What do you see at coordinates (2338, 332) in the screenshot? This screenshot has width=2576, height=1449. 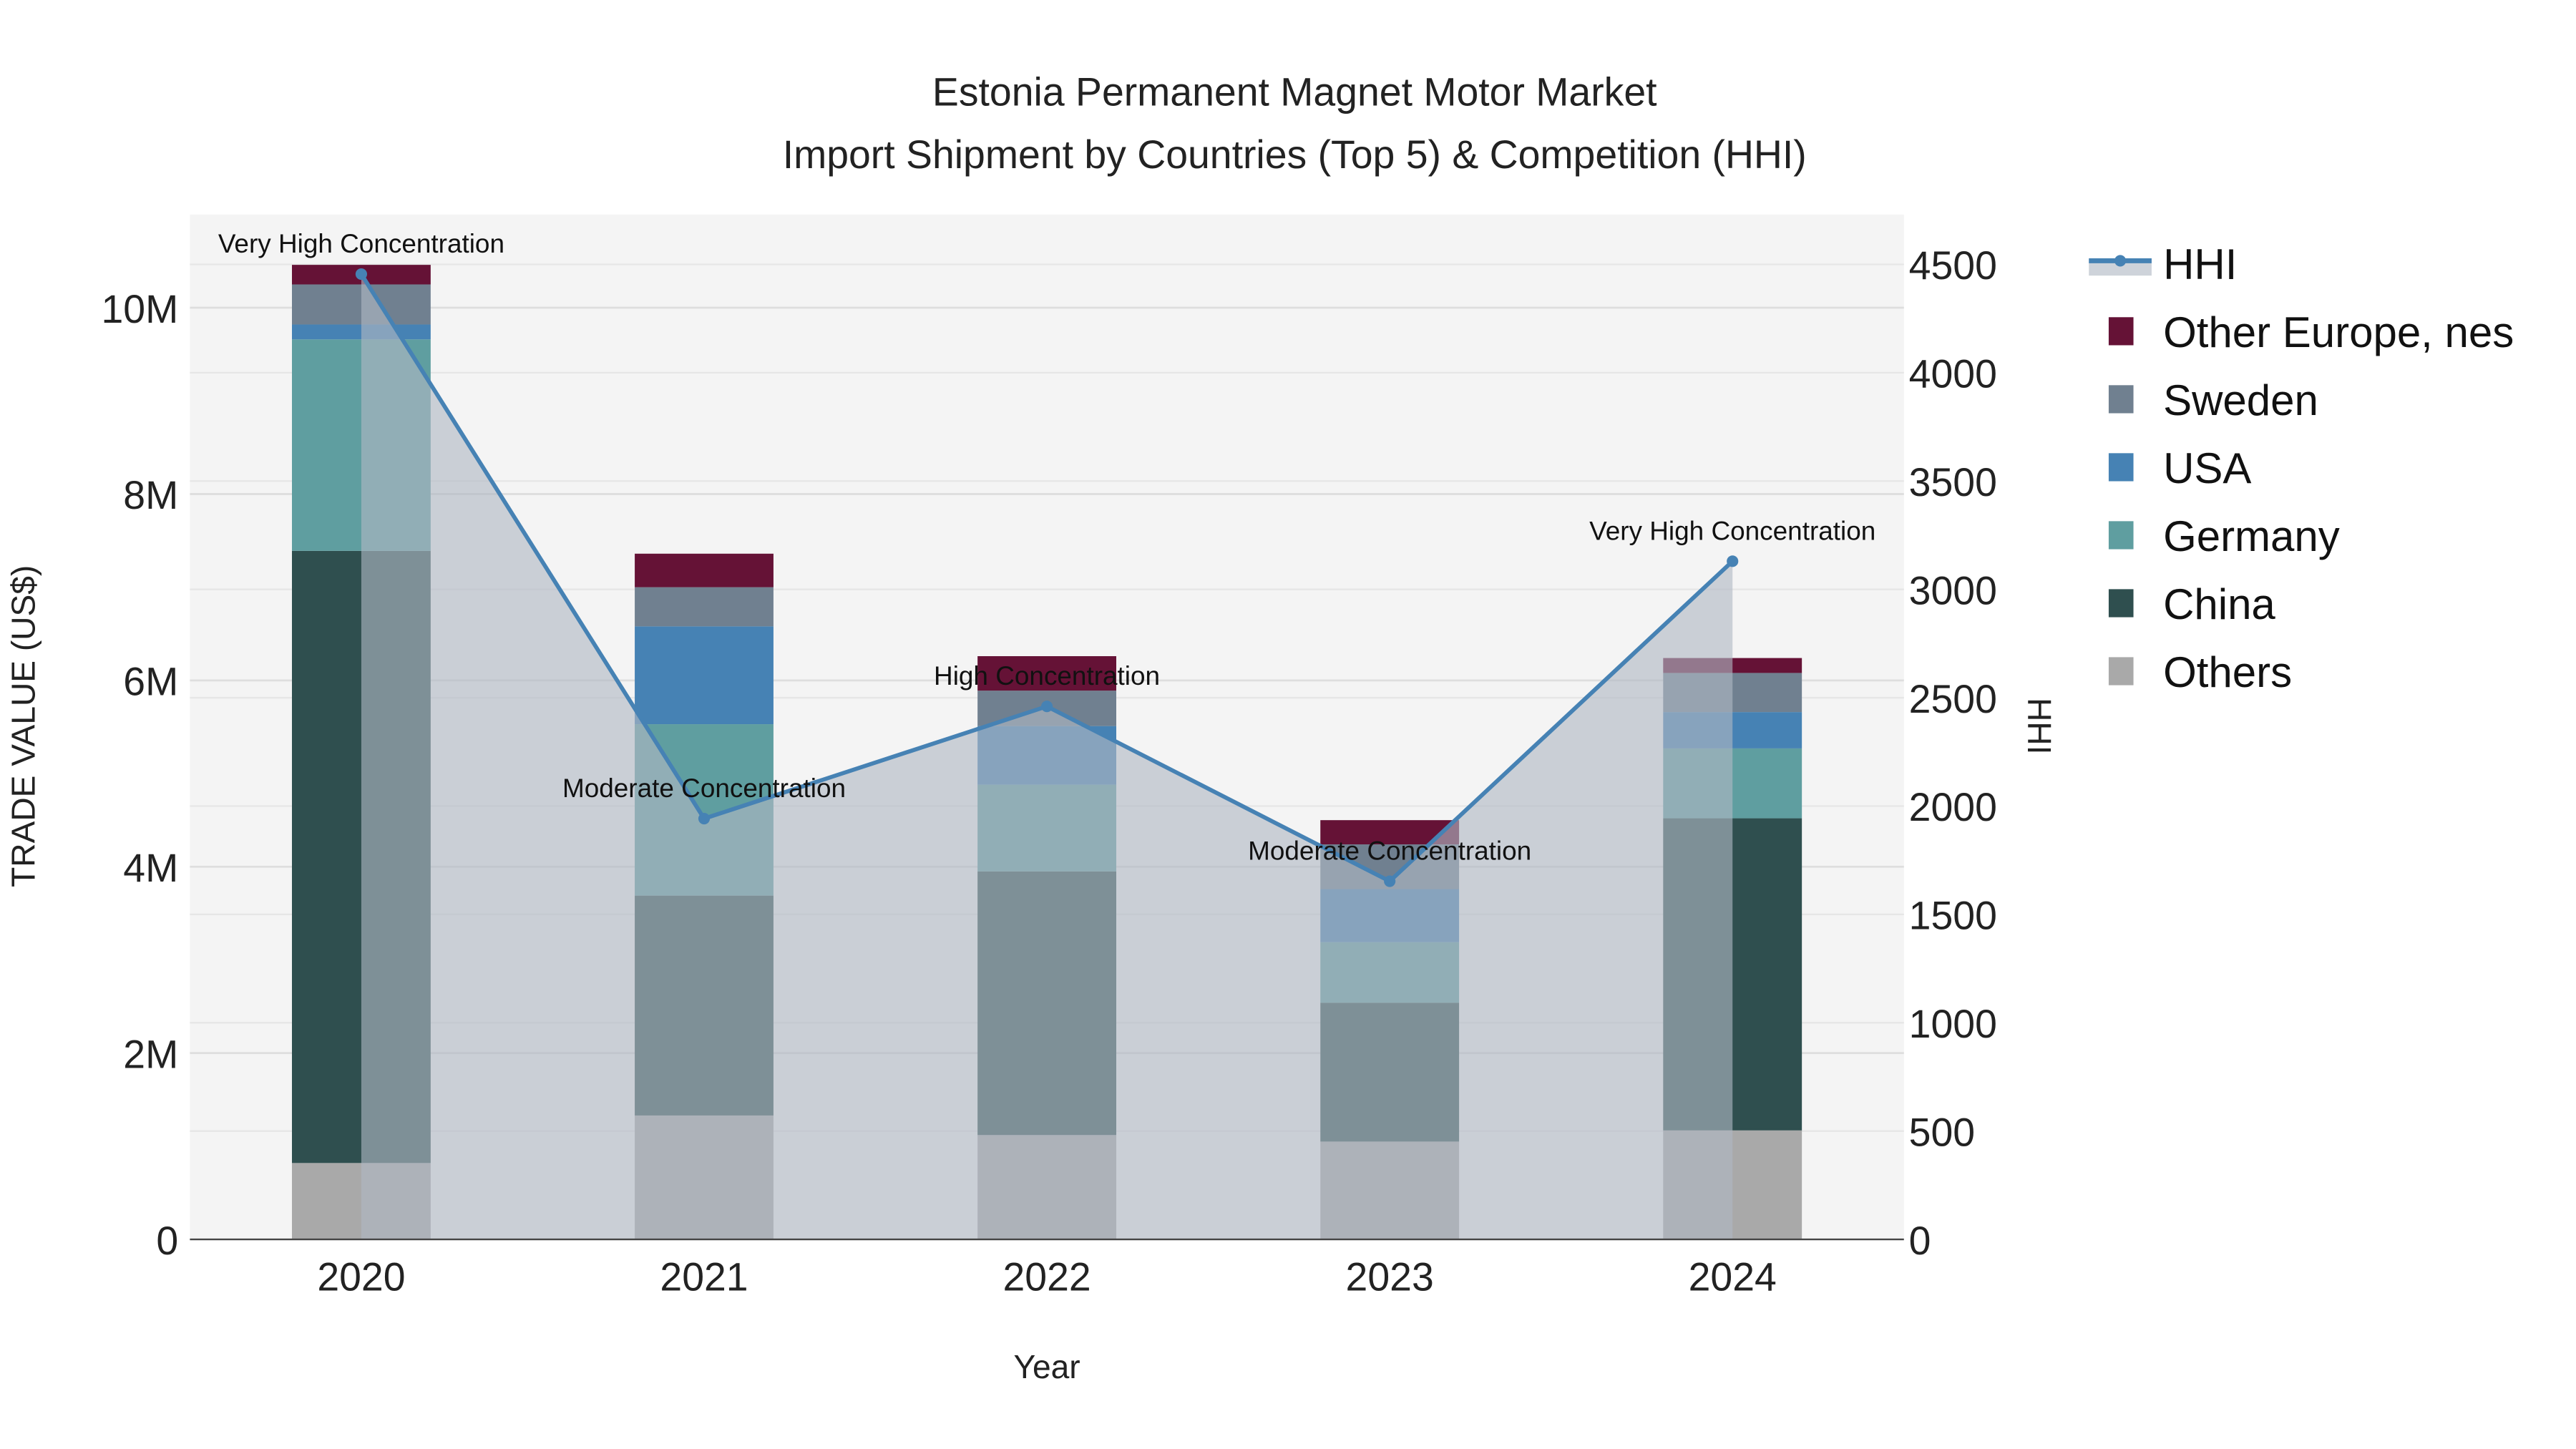 I see `legend-label: Other Europe, nes` at bounding box center [2338, 332].